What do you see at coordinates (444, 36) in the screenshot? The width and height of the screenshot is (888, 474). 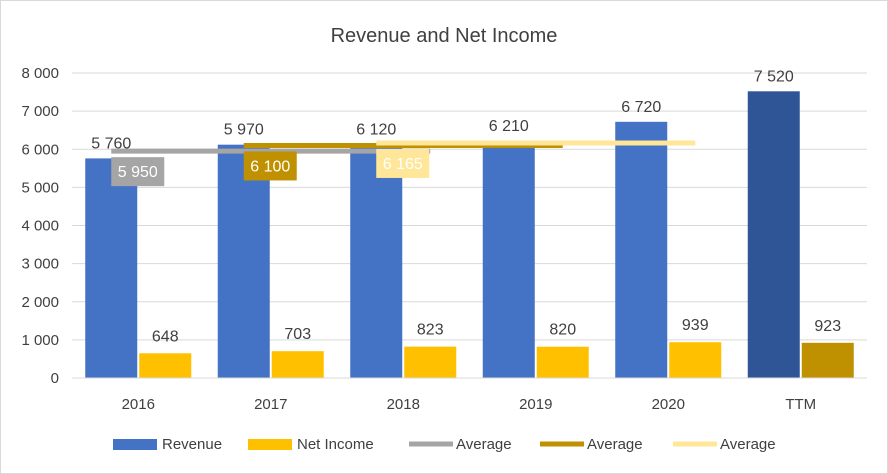 I see `chart-title: Revenue and Net Income` at bounding box center [444, 36].